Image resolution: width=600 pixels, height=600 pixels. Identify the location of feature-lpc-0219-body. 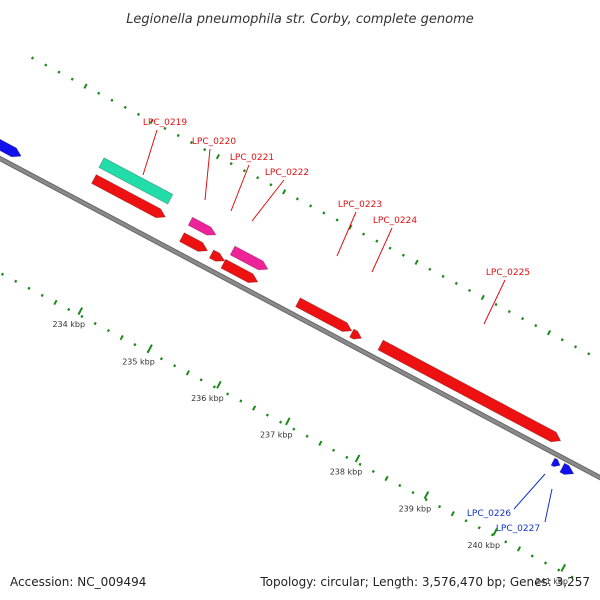
(136, 181).